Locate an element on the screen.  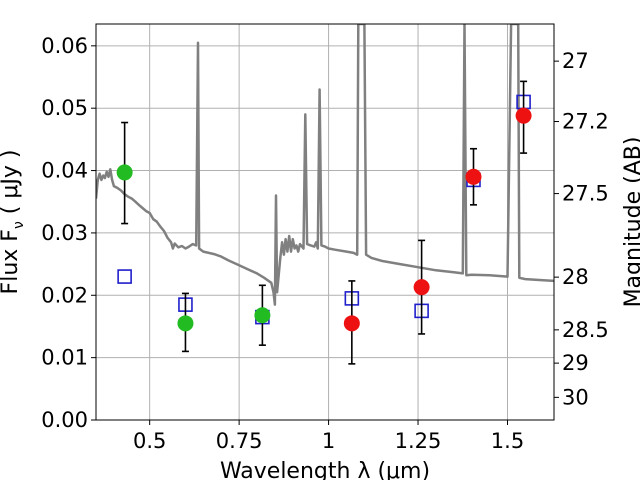
y-tick-label: 0.06 is located at coordinates (64, 46).